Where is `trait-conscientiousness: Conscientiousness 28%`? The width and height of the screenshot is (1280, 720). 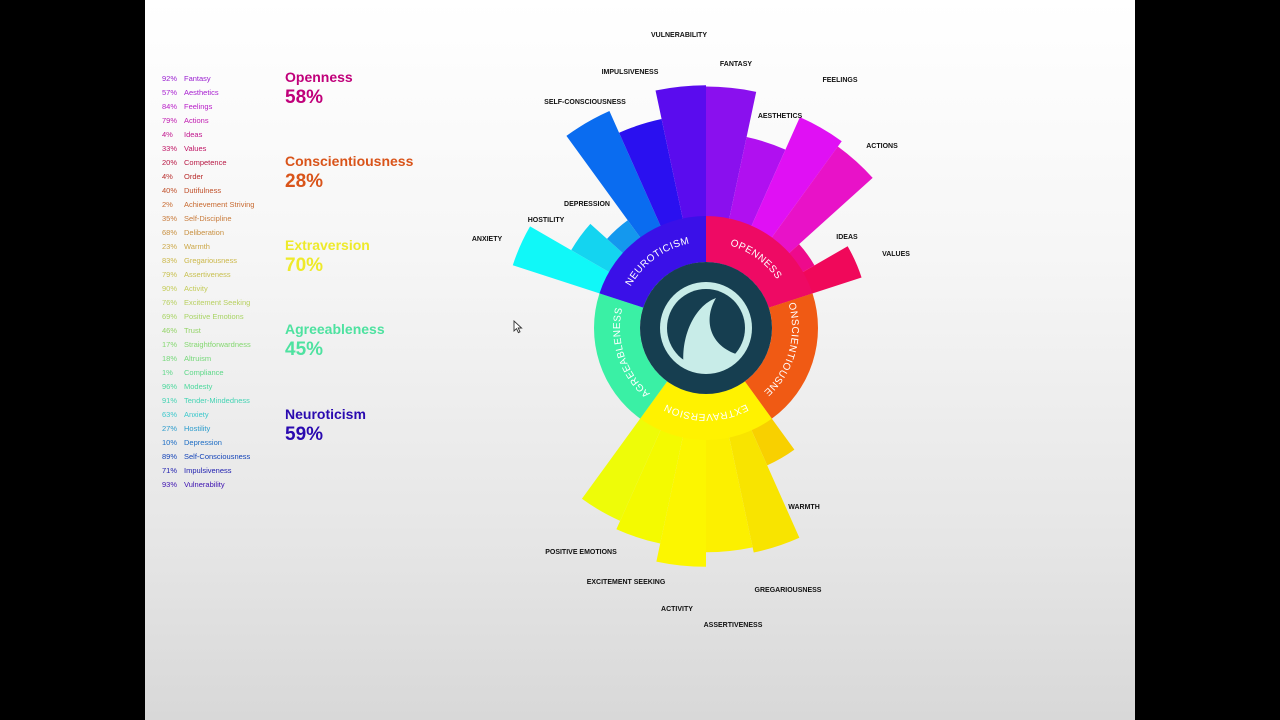 trait-conscientiousness: Conscientiousness 28% is located at coordinates (349, 173).